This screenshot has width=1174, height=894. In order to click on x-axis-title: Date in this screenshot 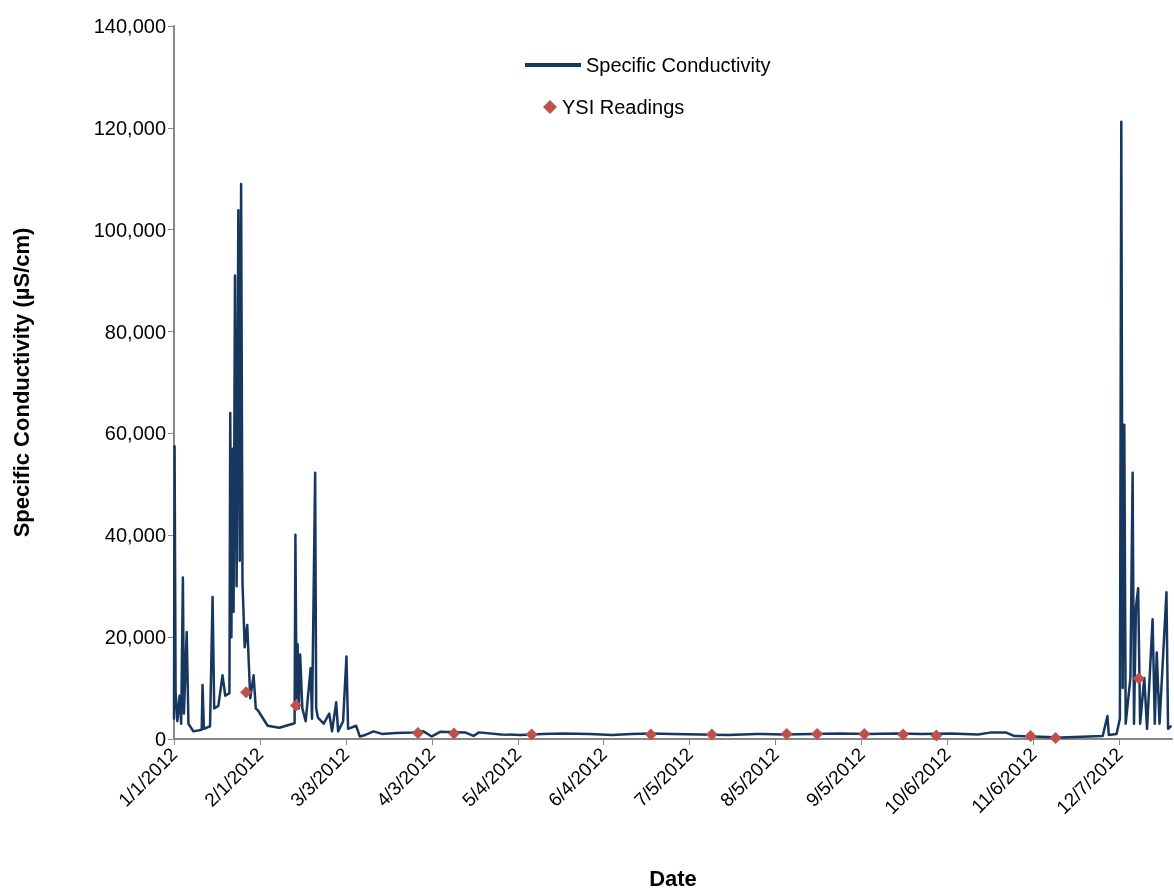, I will do `click(673, 878)`.